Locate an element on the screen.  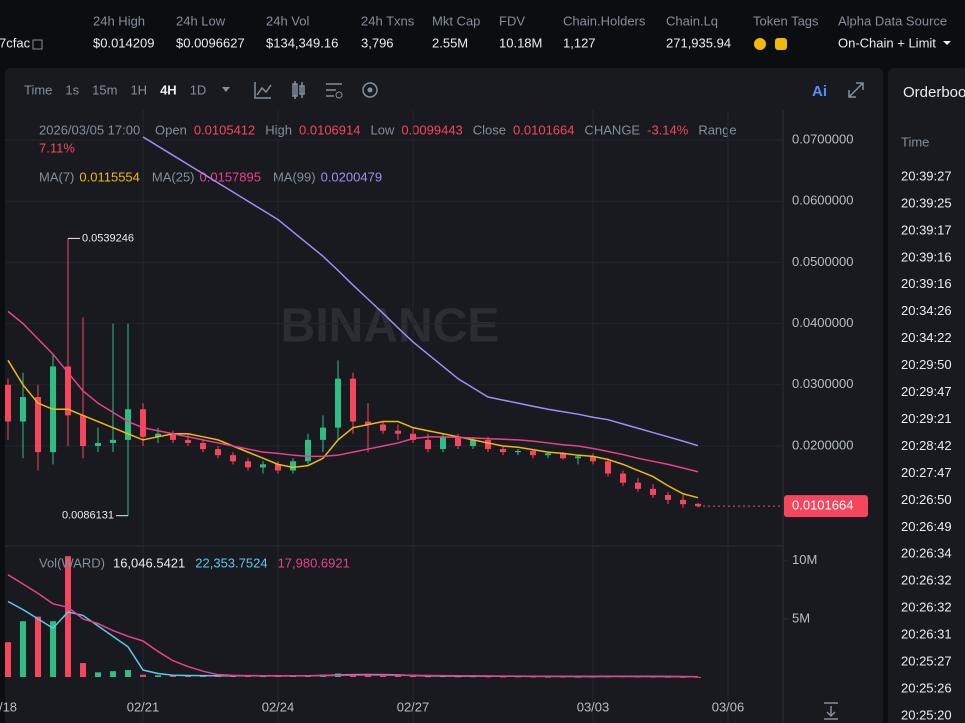
order-time: 20:28:42 is located at coordinates (926, 445).